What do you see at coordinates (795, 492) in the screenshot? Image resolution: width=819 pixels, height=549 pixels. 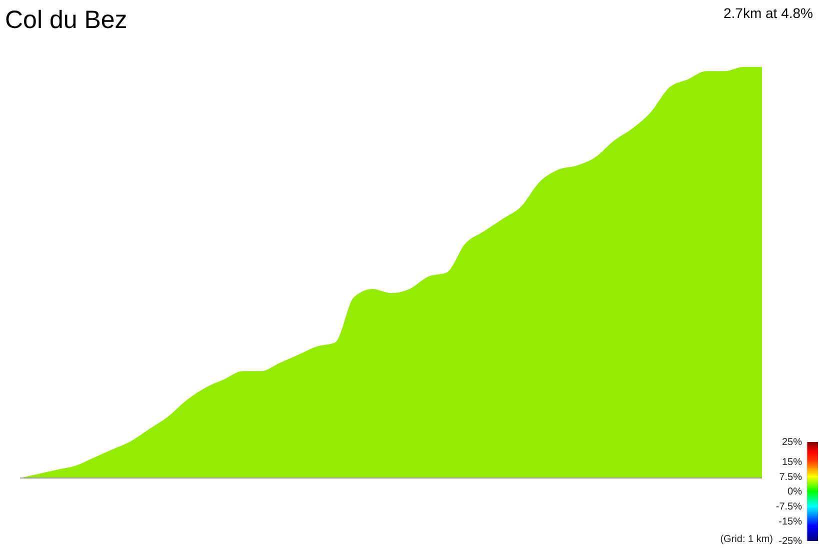 I see `color-bar-label: 0%` at bounding box center [795, 492].